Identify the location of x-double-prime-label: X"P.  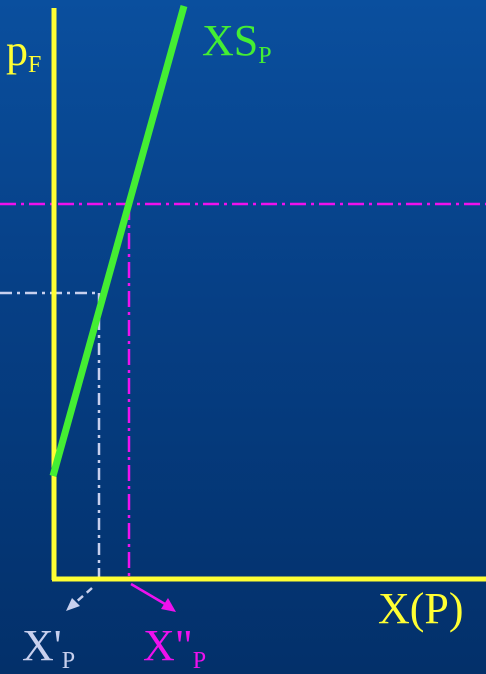
(174, 647).